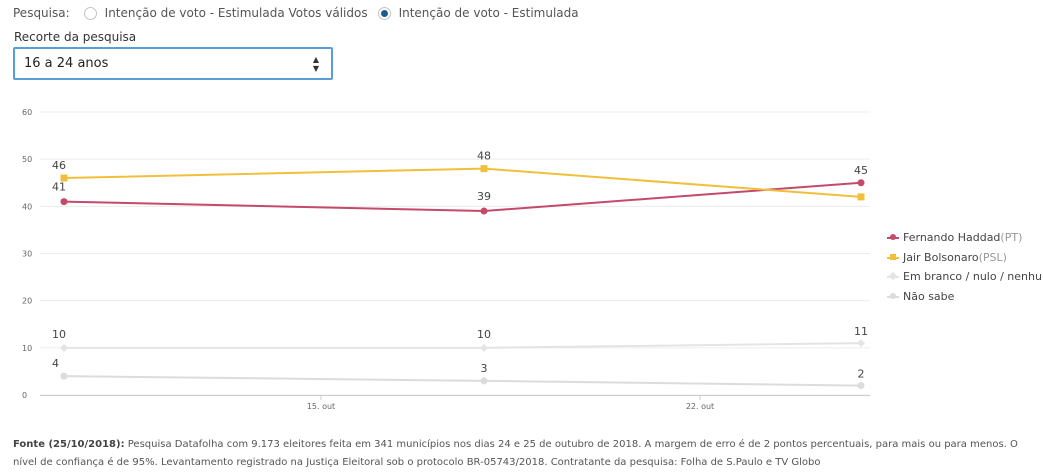 Image resolution: width=1043 pixels, height=473 pixels. I want to click on radio-estimulada-label: Intenção de voto - Estimulada, so click(488, 13).